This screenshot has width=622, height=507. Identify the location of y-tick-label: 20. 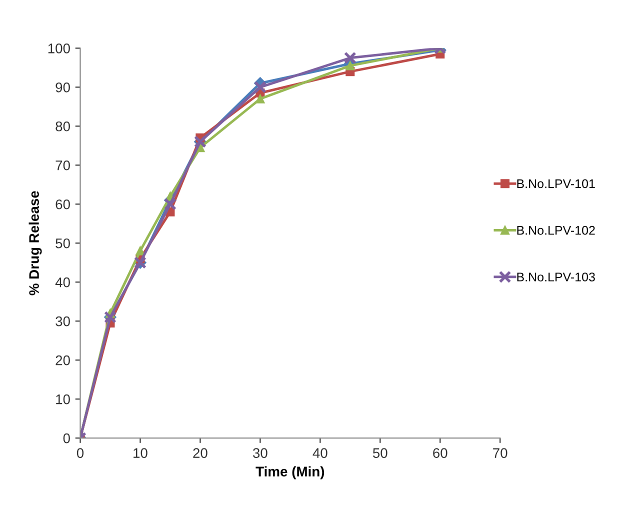
(63, 360).